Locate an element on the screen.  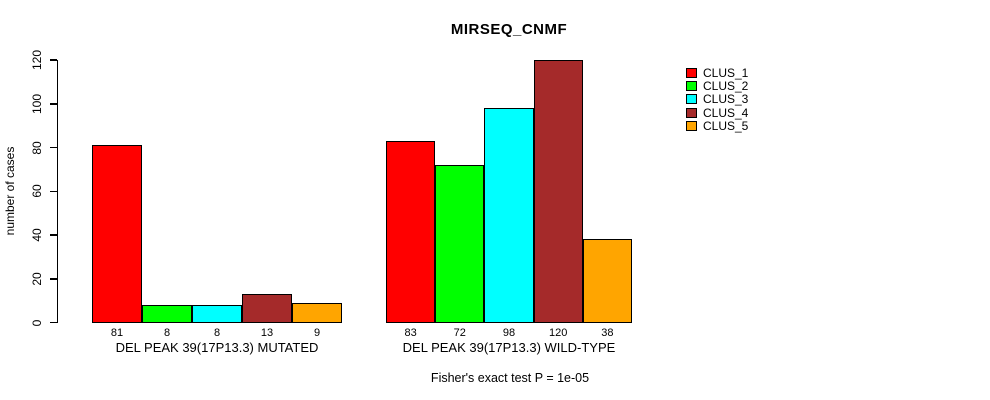
y-axis-tick-label: 80 is located at coordinates (37, 147).